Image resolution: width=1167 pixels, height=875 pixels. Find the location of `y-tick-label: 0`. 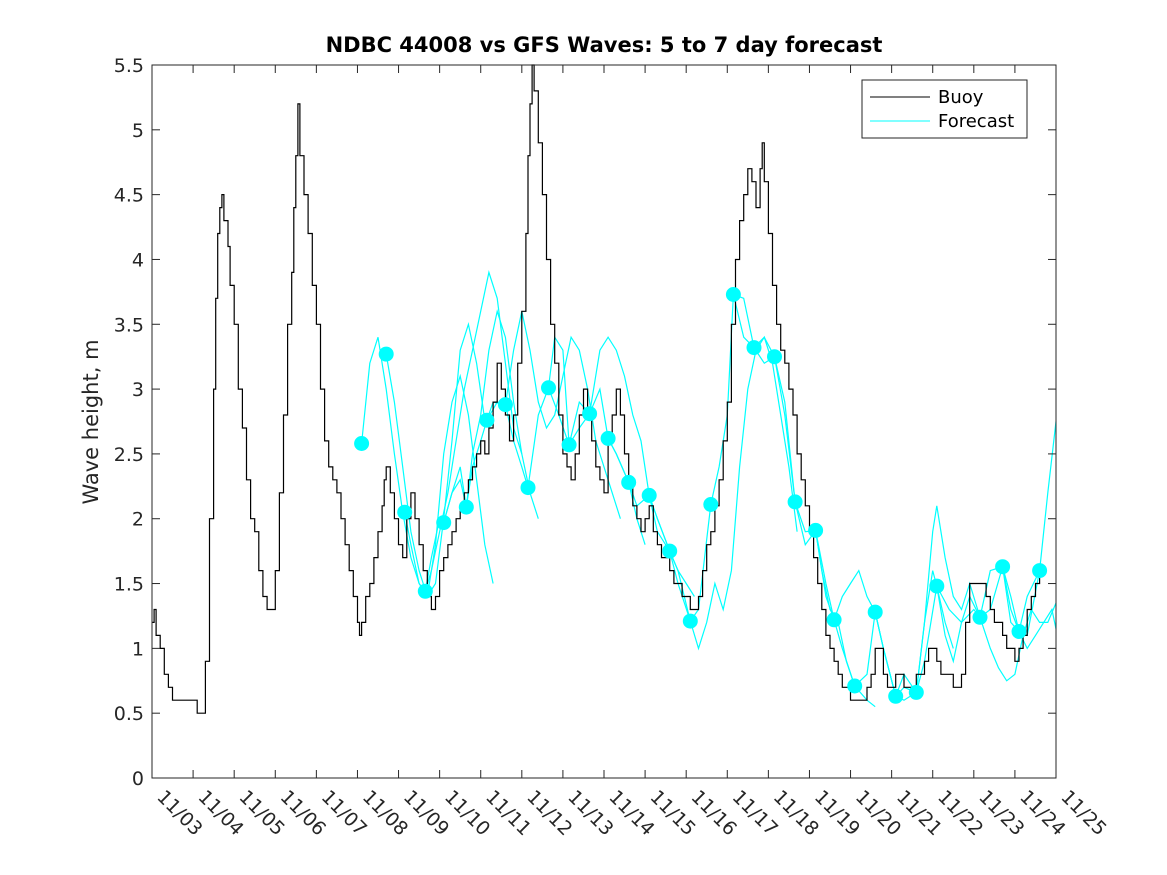

y-tick-label: 0 is located at coordinates (138, 779).